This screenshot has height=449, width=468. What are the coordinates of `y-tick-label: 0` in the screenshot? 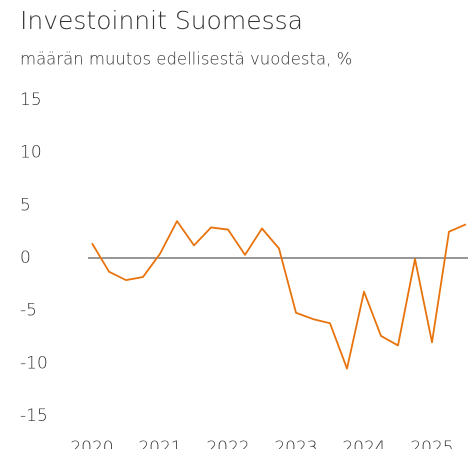 It's located at (25, 258).